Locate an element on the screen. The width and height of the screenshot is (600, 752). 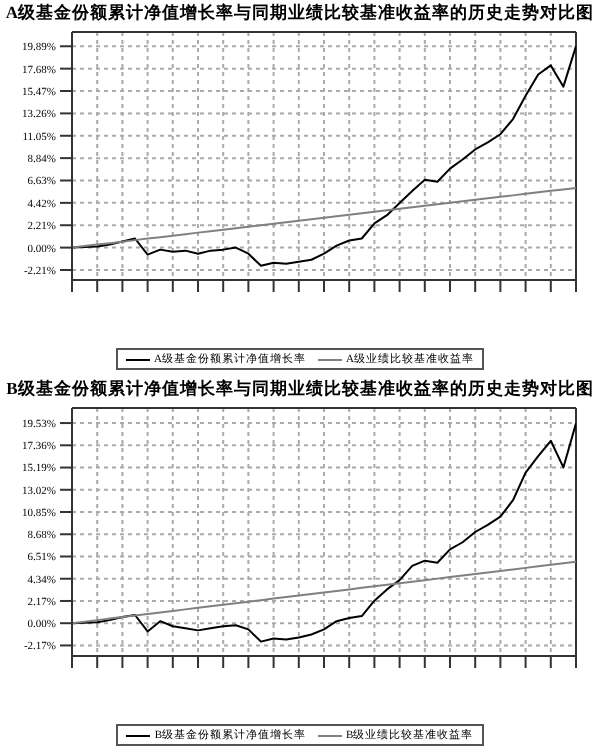
chart-title: B级基金份额累计净值增长率与同期业绩比较基准收益率的历史走势对比图 is located at coordinates (300, 388).